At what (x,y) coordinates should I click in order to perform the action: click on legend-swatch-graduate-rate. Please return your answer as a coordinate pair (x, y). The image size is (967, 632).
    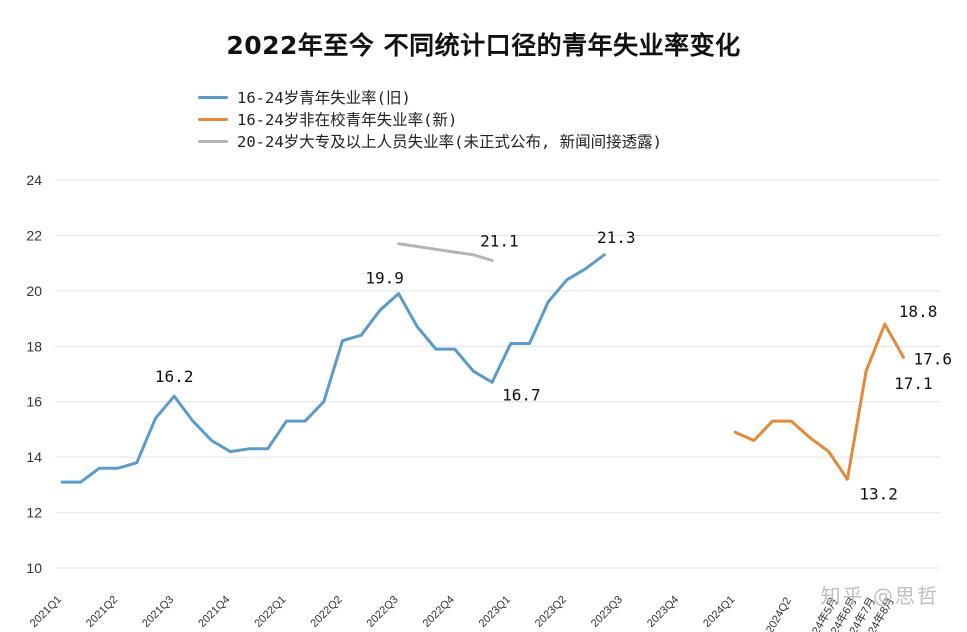
    Looking at the image, I should click on (213, 141).